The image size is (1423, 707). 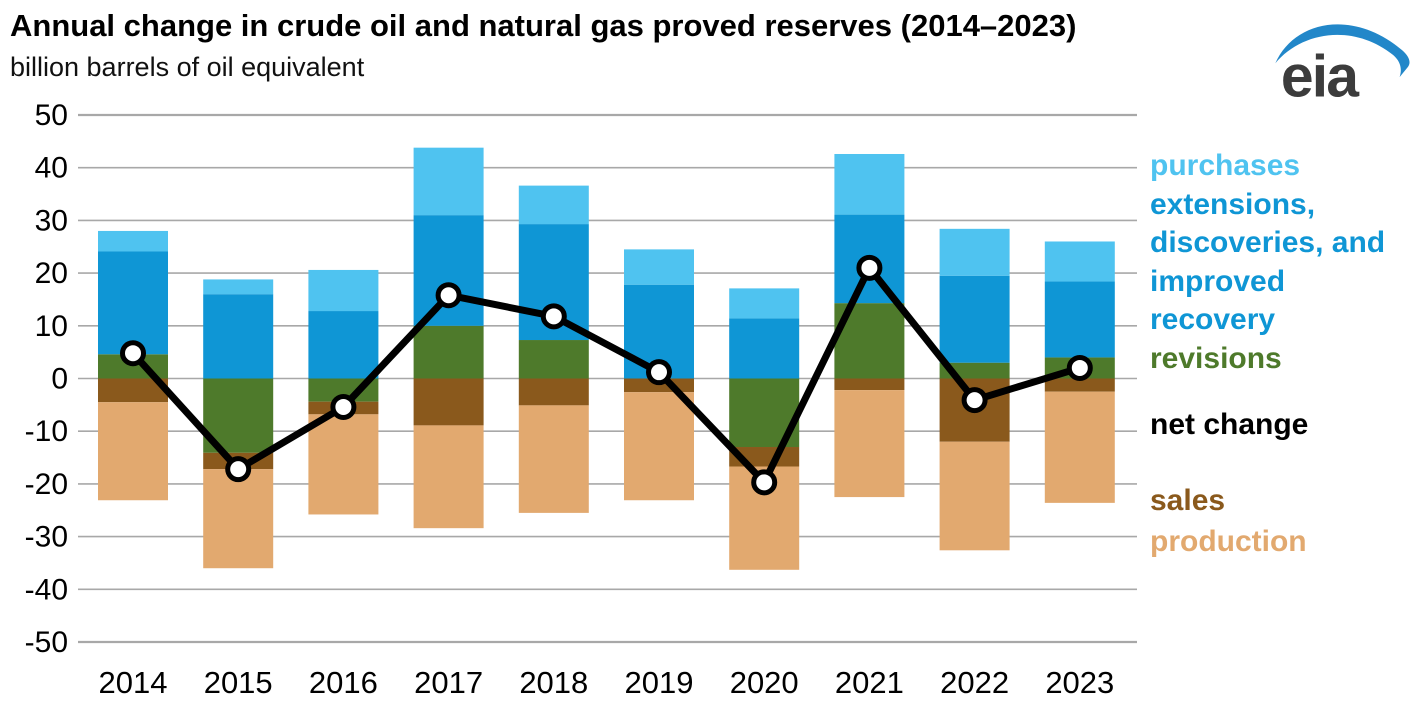 What do you see at coordinates (448, 181) in the screenshot?
I see `bar-segment-2017-purchases` at bounding box center [448, 181].